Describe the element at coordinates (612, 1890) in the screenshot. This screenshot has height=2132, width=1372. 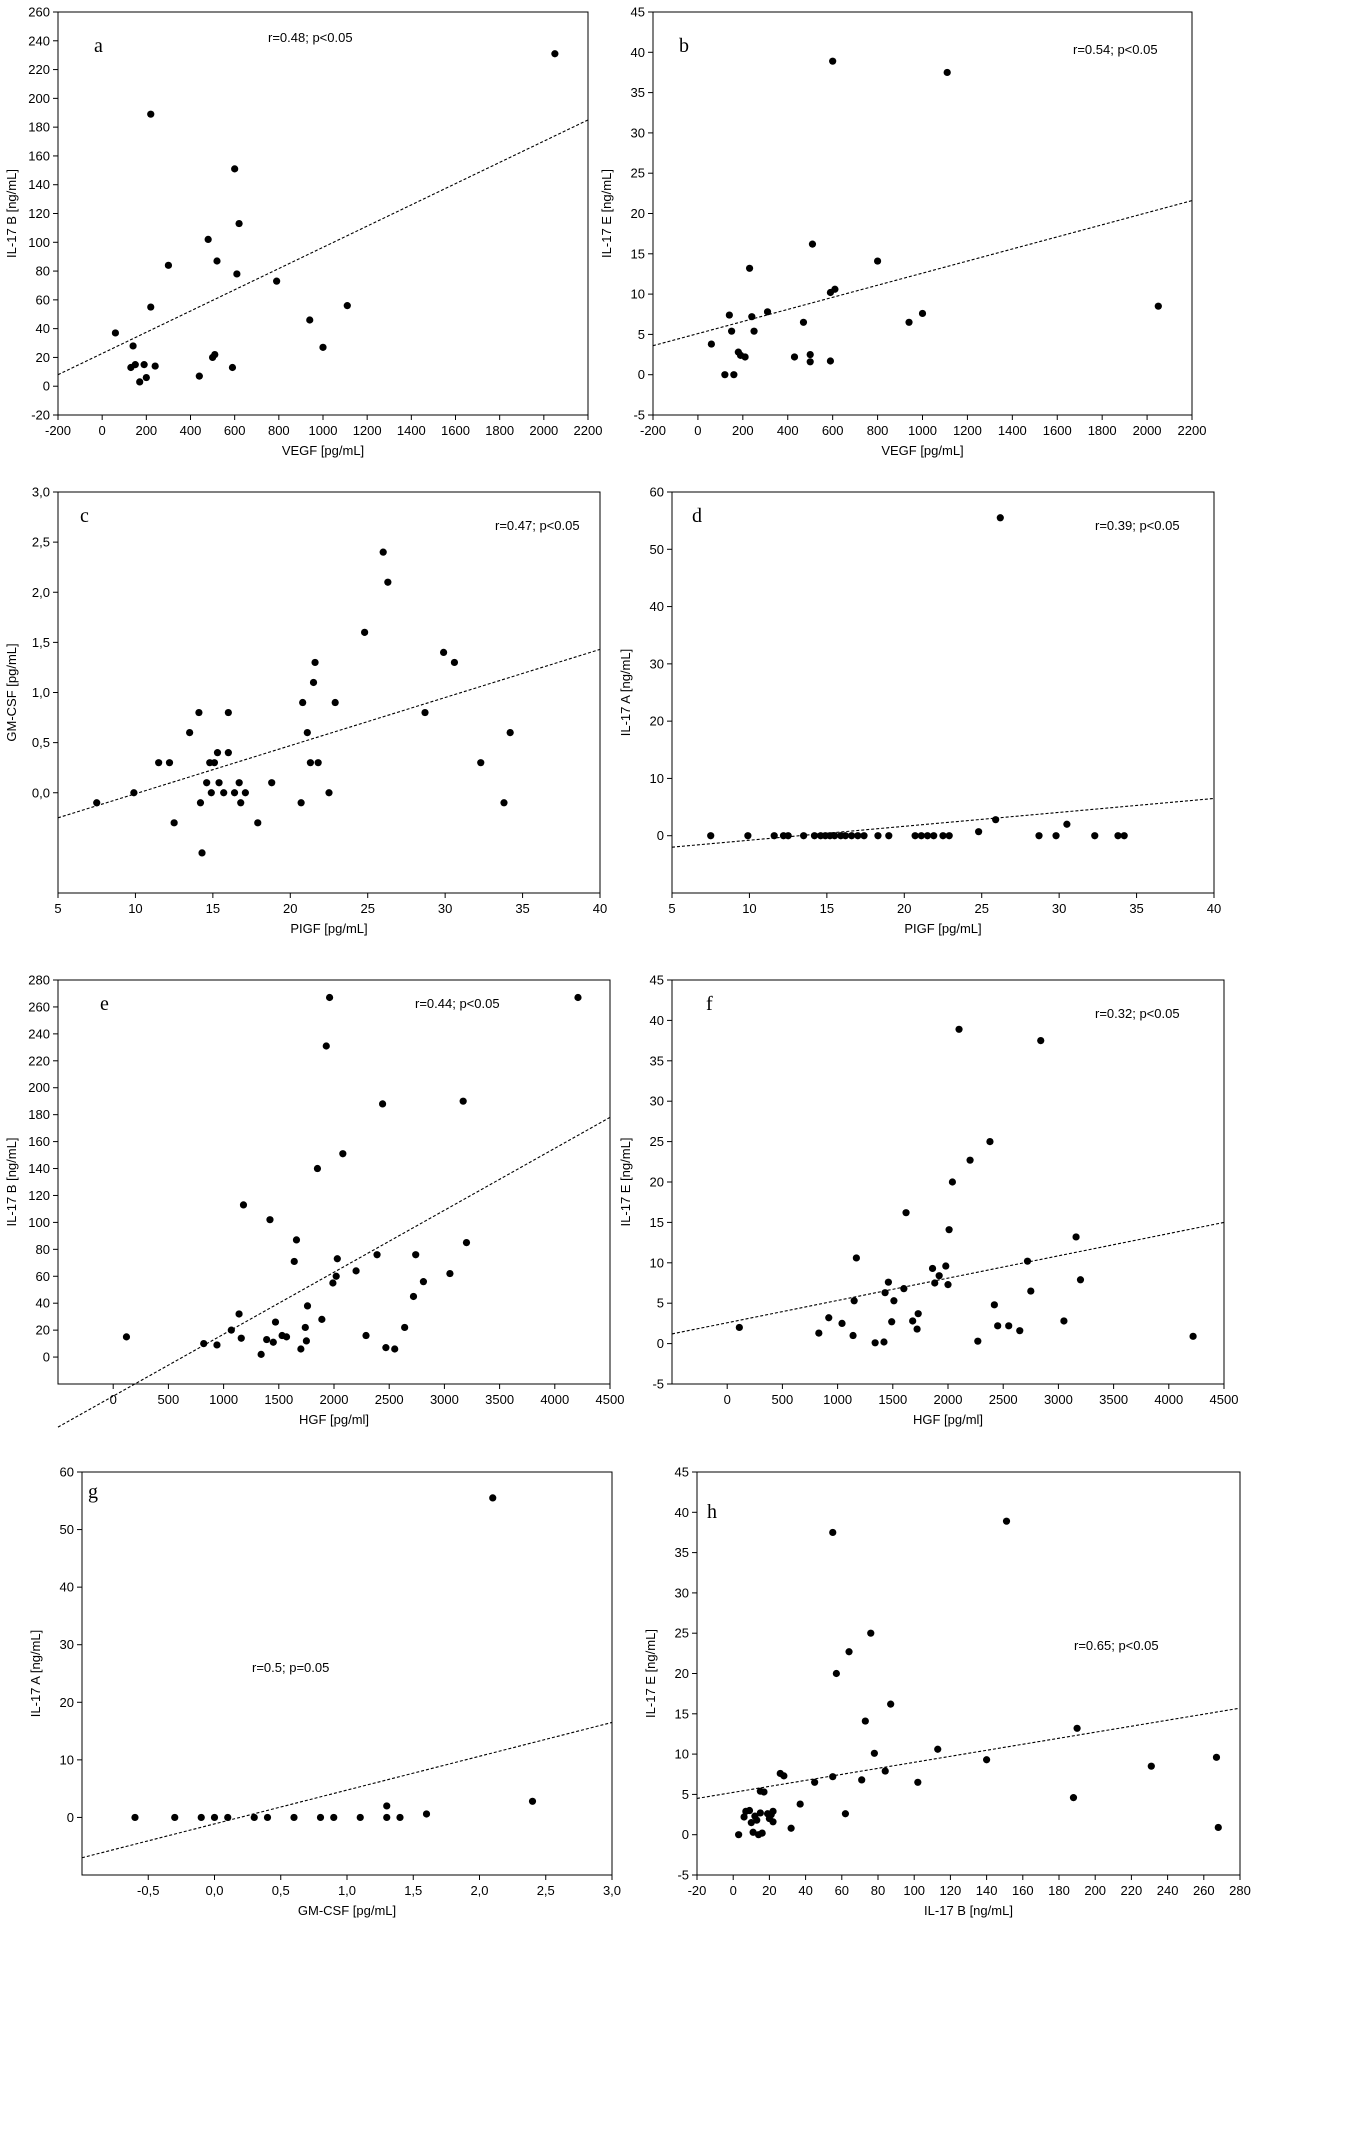
I see `x-tick-label: 3,0` at that location.